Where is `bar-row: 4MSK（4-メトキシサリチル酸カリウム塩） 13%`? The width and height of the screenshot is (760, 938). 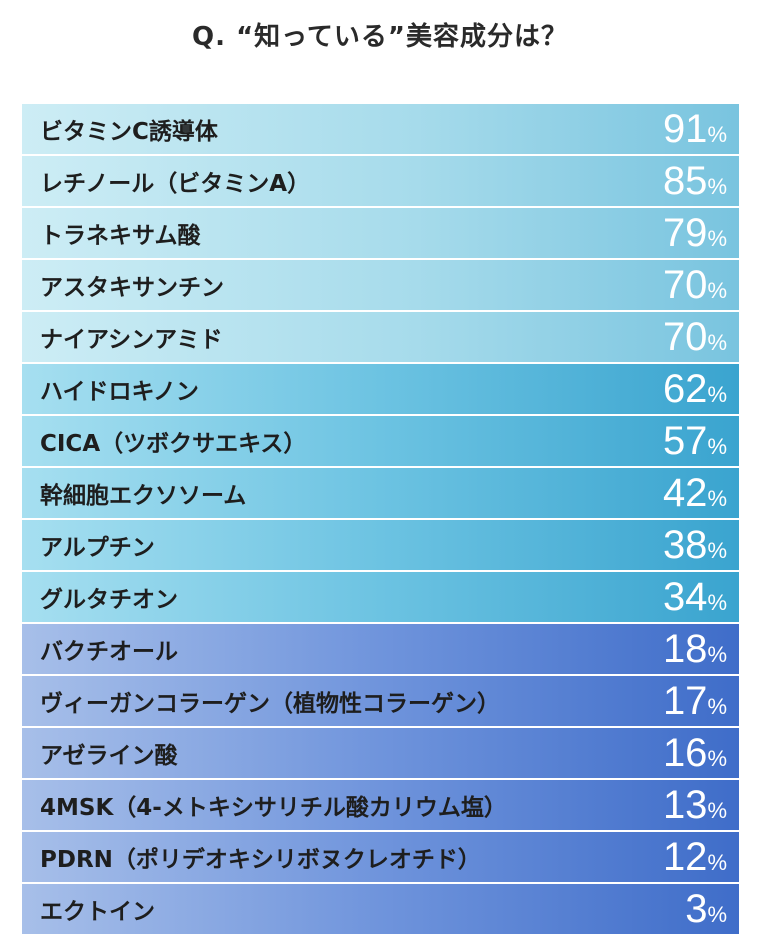
bar-row: 4MSK（4-メトキシサリチル酸カリウム塩） 13% is located at coordinates (380, 805).